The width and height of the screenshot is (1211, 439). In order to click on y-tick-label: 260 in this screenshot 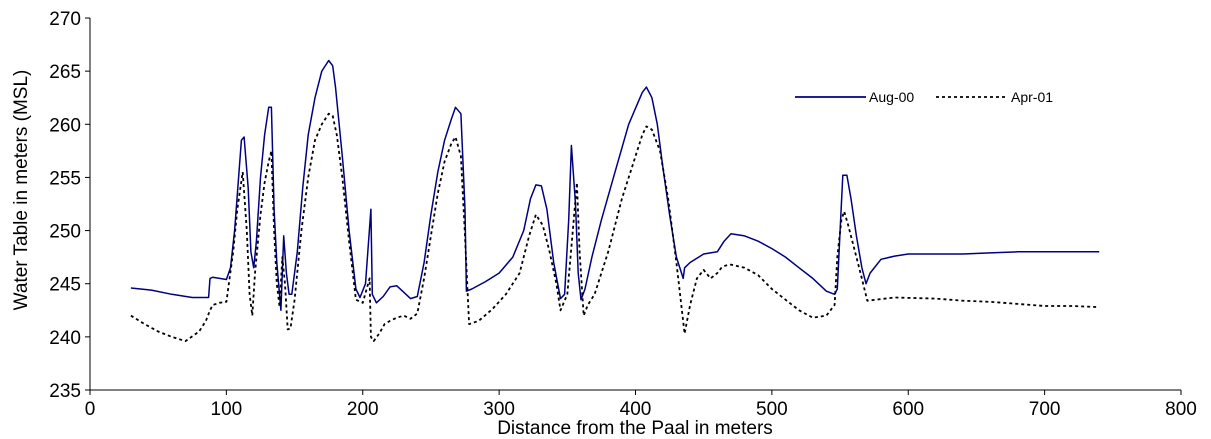, I will do `click(65, 125)`.